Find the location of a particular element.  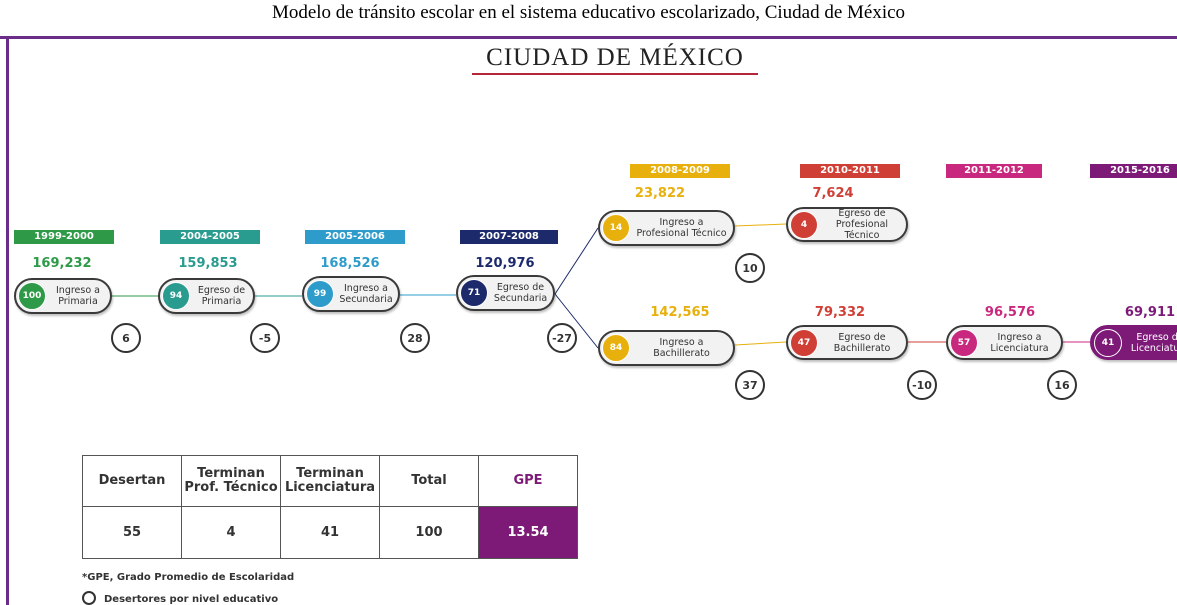

period-label: 2015-2016 is located at coordinates (1133, 171).